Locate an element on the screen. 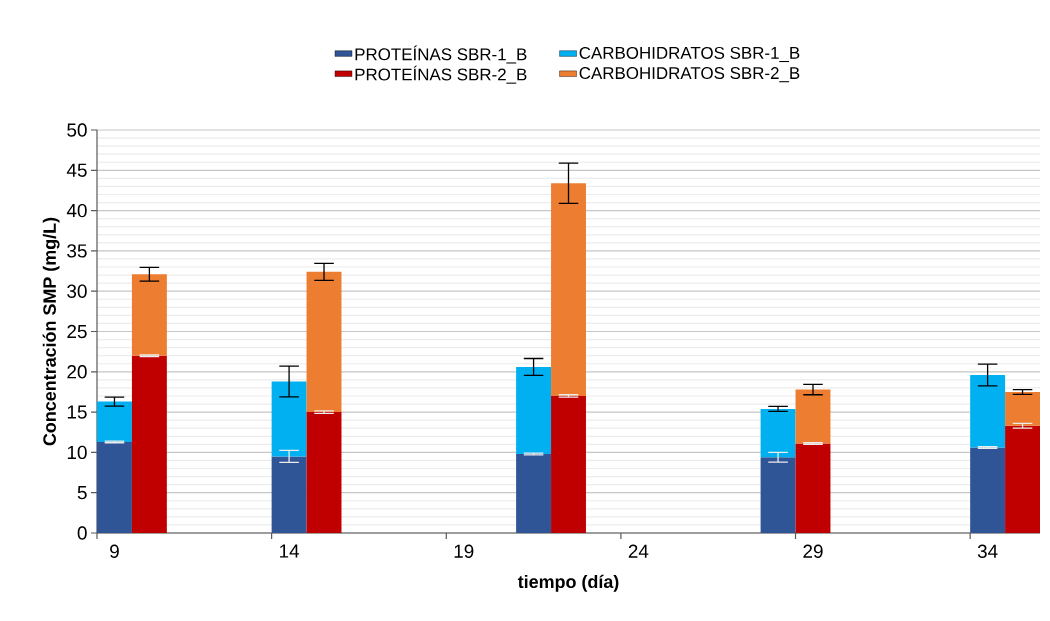 The image size is (1050, 621). y-tick-label: 45 is located at coordinates (76, 170).